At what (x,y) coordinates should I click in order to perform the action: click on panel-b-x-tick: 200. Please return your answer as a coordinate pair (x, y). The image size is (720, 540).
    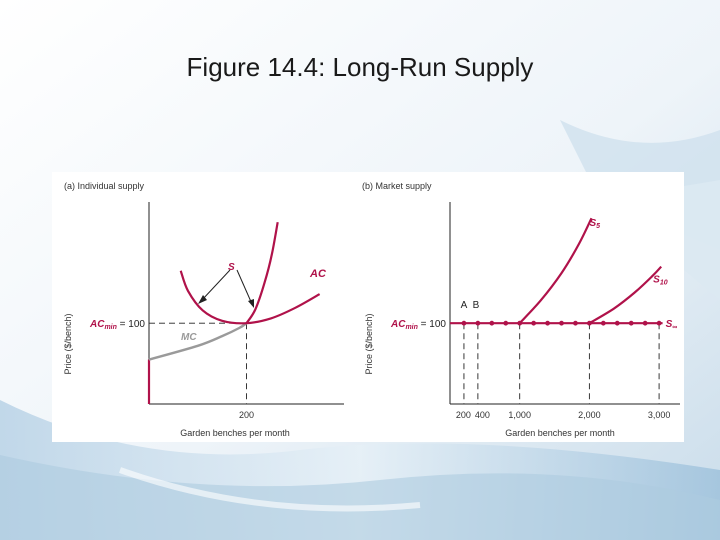
    Looking at the image, I should click on (463, 415).